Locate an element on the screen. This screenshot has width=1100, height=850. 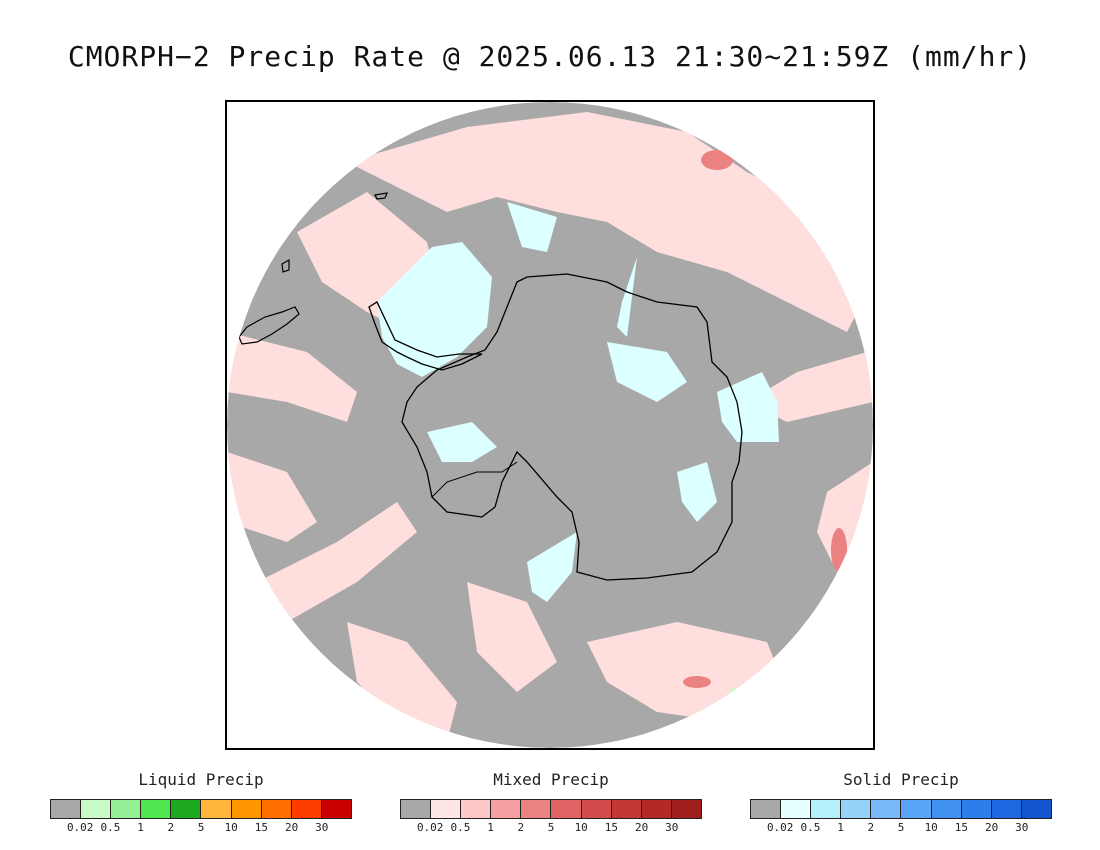
legend-mixed: Mixed Precip 0.02 0.5 1 2 5 10 15 20 30 is located at coordinates (551, 803).